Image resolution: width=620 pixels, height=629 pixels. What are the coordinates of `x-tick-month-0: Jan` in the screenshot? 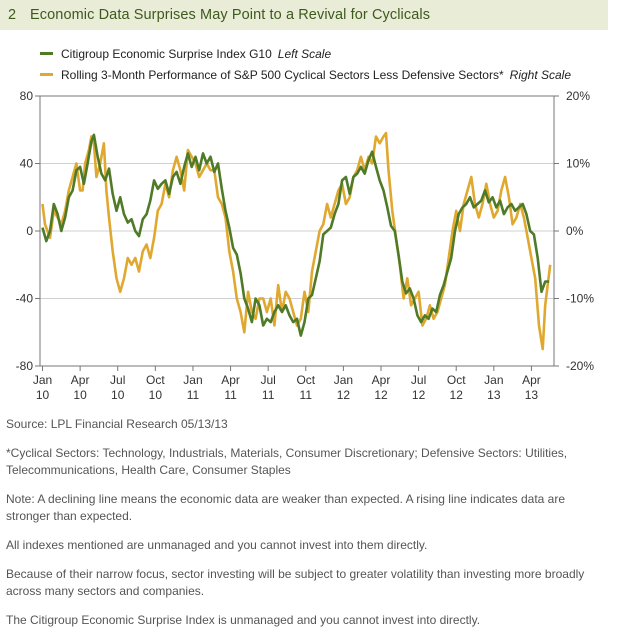 It's located at (42, 380).